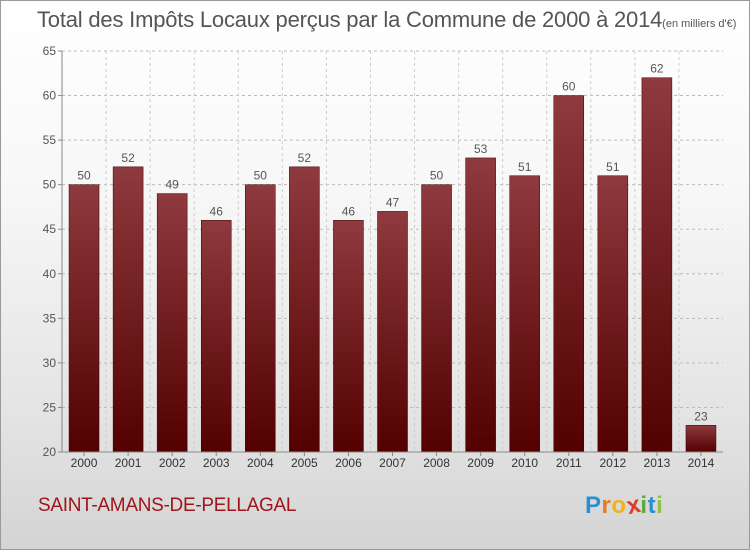 The width and height of the screenshot is (750, 550). What do you see at coordinates (569, 87) in the screenshot?
I see `data-label: 60` at bounding box center [569, 87].